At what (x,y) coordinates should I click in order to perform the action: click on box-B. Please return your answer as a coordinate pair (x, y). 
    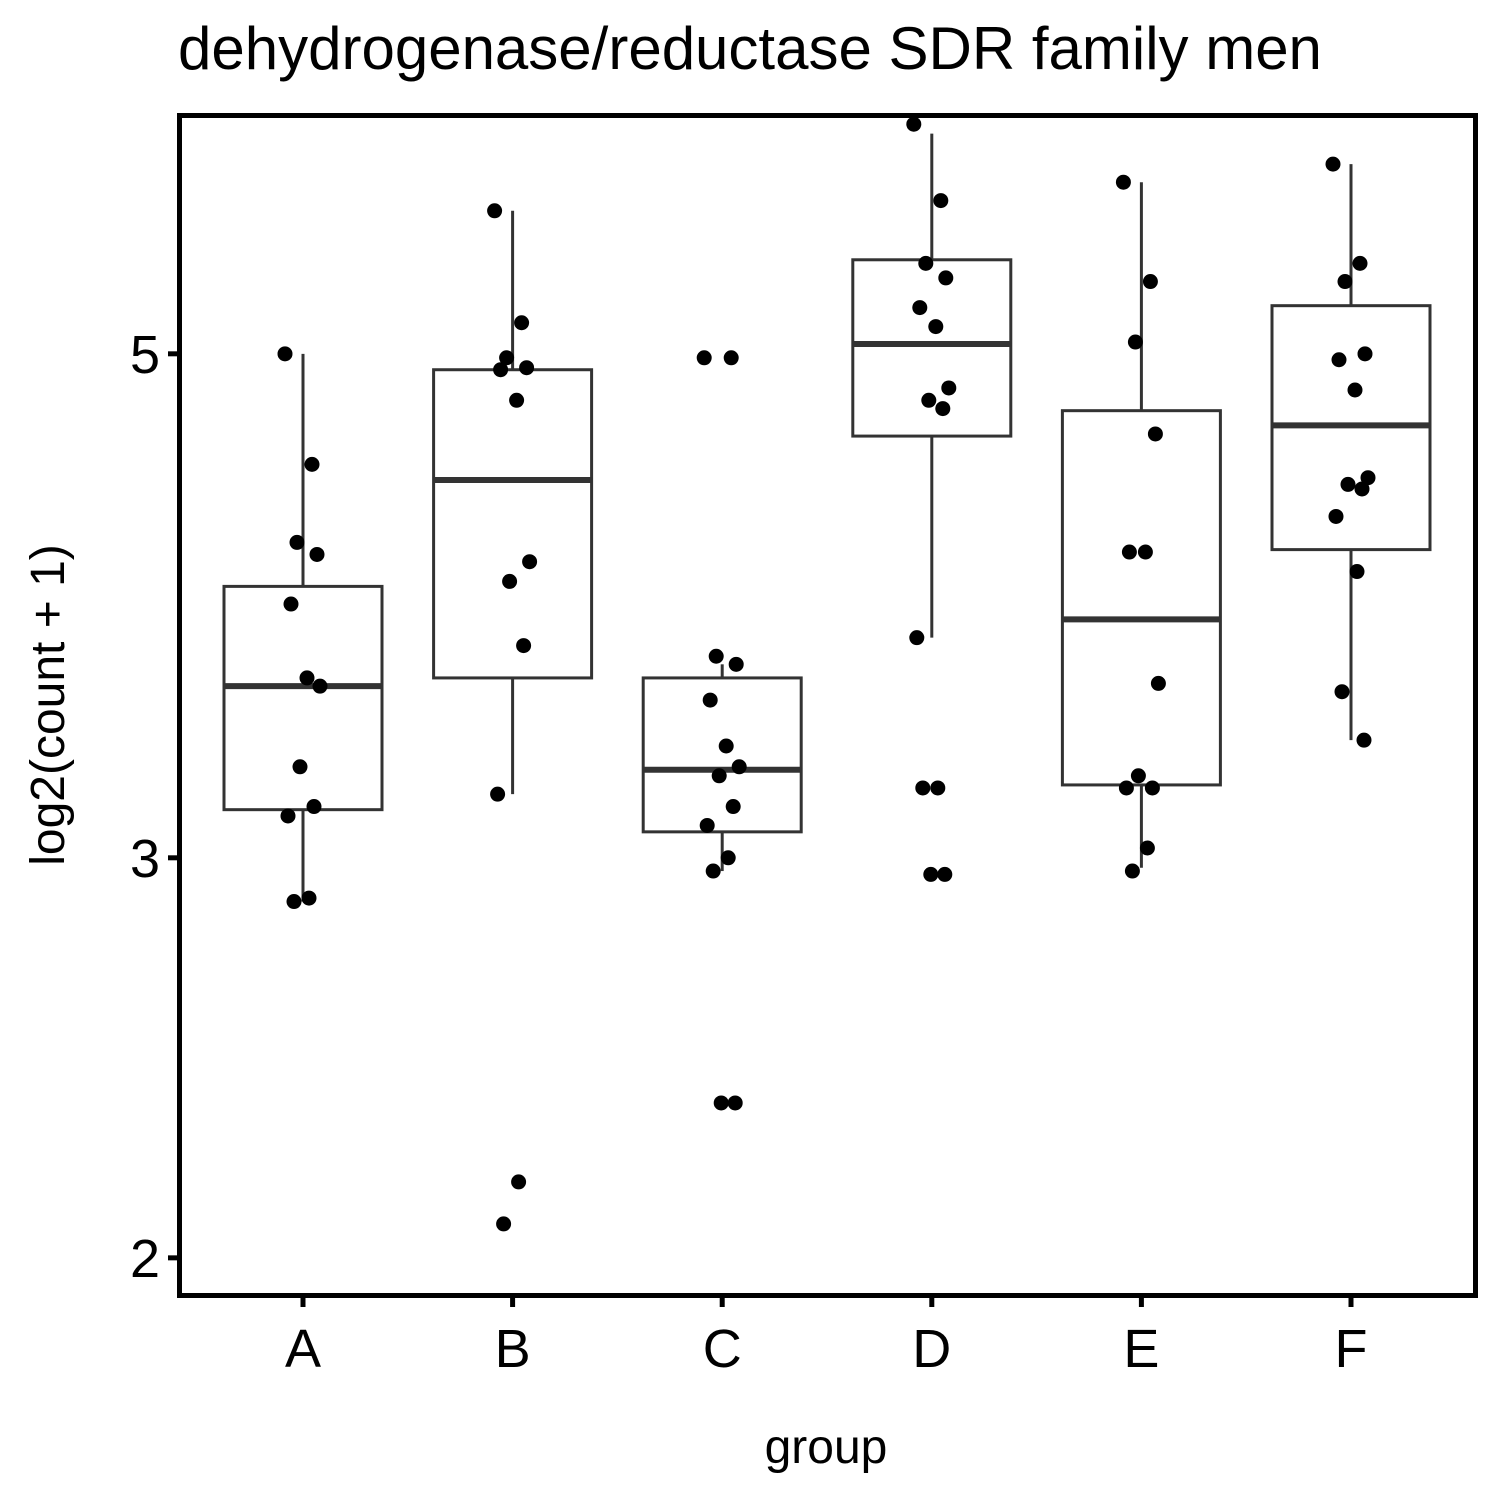
    Looking at the image, I should click on (513, 502).